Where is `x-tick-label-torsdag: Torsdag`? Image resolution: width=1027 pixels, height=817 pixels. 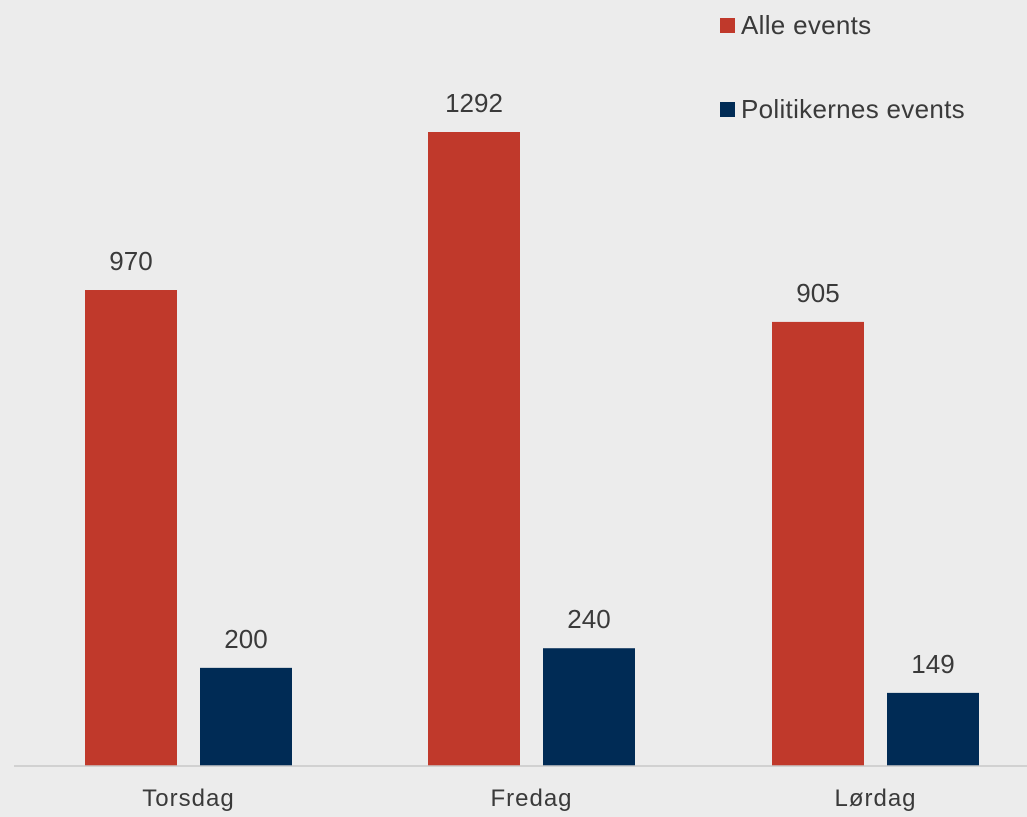 x-tick-label-torsdag: Torsdag is located at coordinates (188, 798).